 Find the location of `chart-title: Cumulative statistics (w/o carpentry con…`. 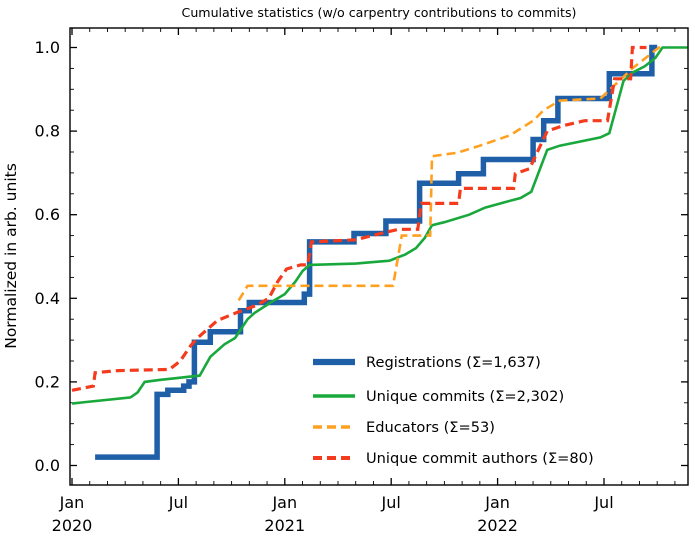

chart-title: Cumulative statistics (w/o carpentry con… is located at coordinates (379, 12).